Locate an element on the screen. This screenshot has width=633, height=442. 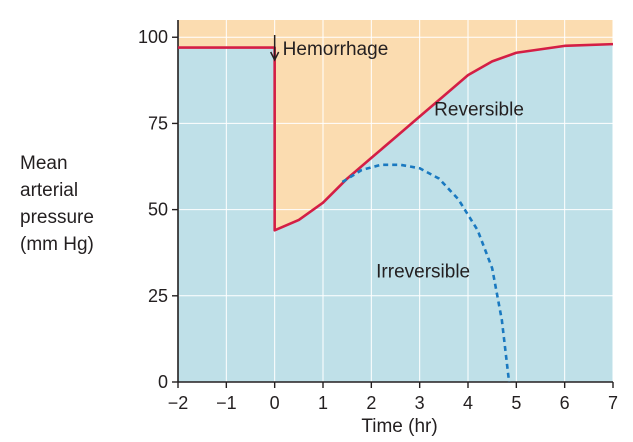
series-line-irreversible is located at coordinates (426, 273).